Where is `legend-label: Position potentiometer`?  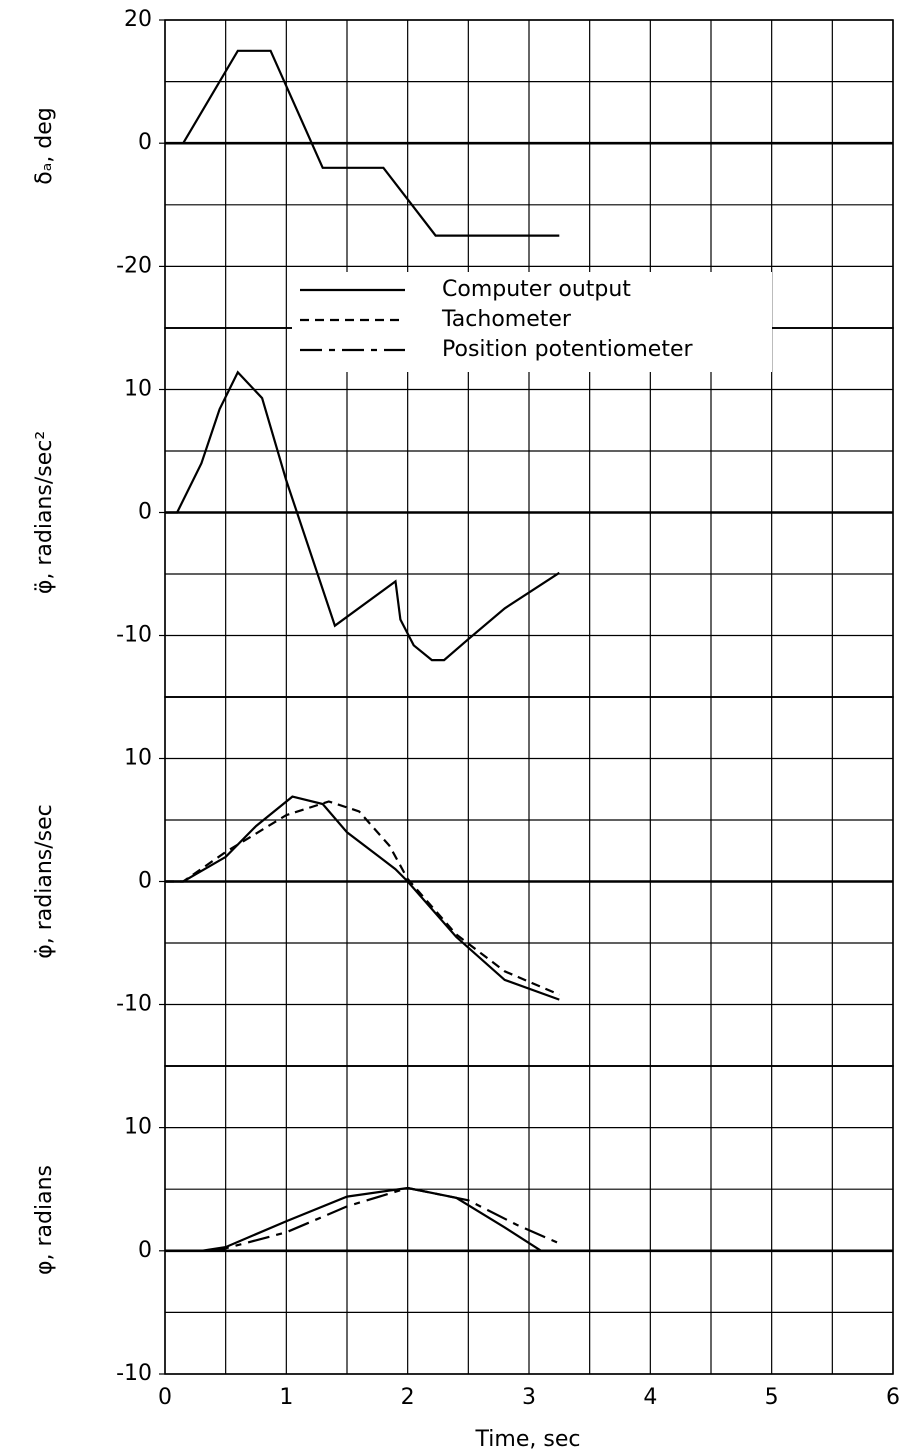 legend-label: Position potentiometer is located at coordinates (568, 349).